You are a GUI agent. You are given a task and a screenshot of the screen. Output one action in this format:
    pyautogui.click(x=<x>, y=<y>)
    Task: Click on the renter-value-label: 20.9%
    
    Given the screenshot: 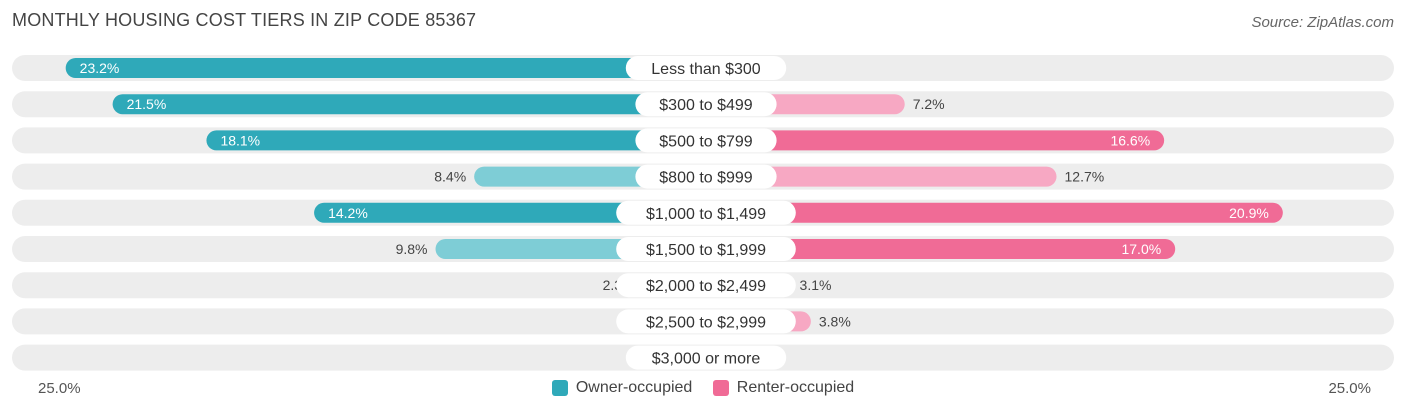 What is the action you would take?
    pyautogui.click(x=1249, y=213)
    